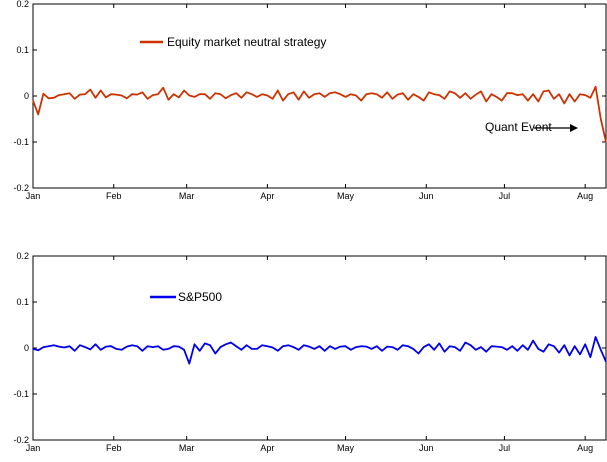  Describe the element at coordinates (21, 394) in the screenshot. I see `y-tick-label: -0.1` at that location.